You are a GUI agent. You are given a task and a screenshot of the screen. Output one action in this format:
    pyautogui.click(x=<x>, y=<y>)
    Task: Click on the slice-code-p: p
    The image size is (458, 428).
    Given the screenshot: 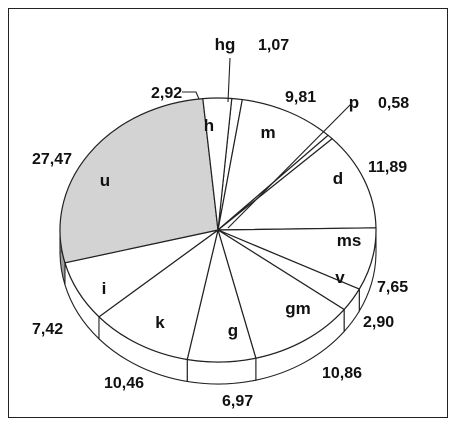 What is the action you would take?
    pyautogui.click(x=354, y=102)
    